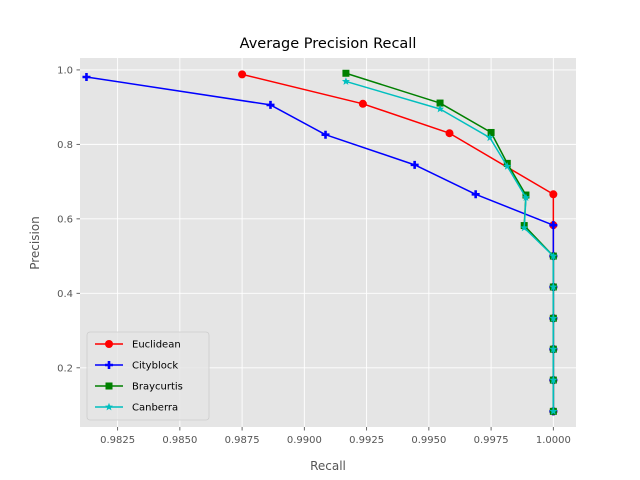 The width and height of the screenshot is (640, 480). I want to click on y-axis-label: Precision, so click(35, 243).